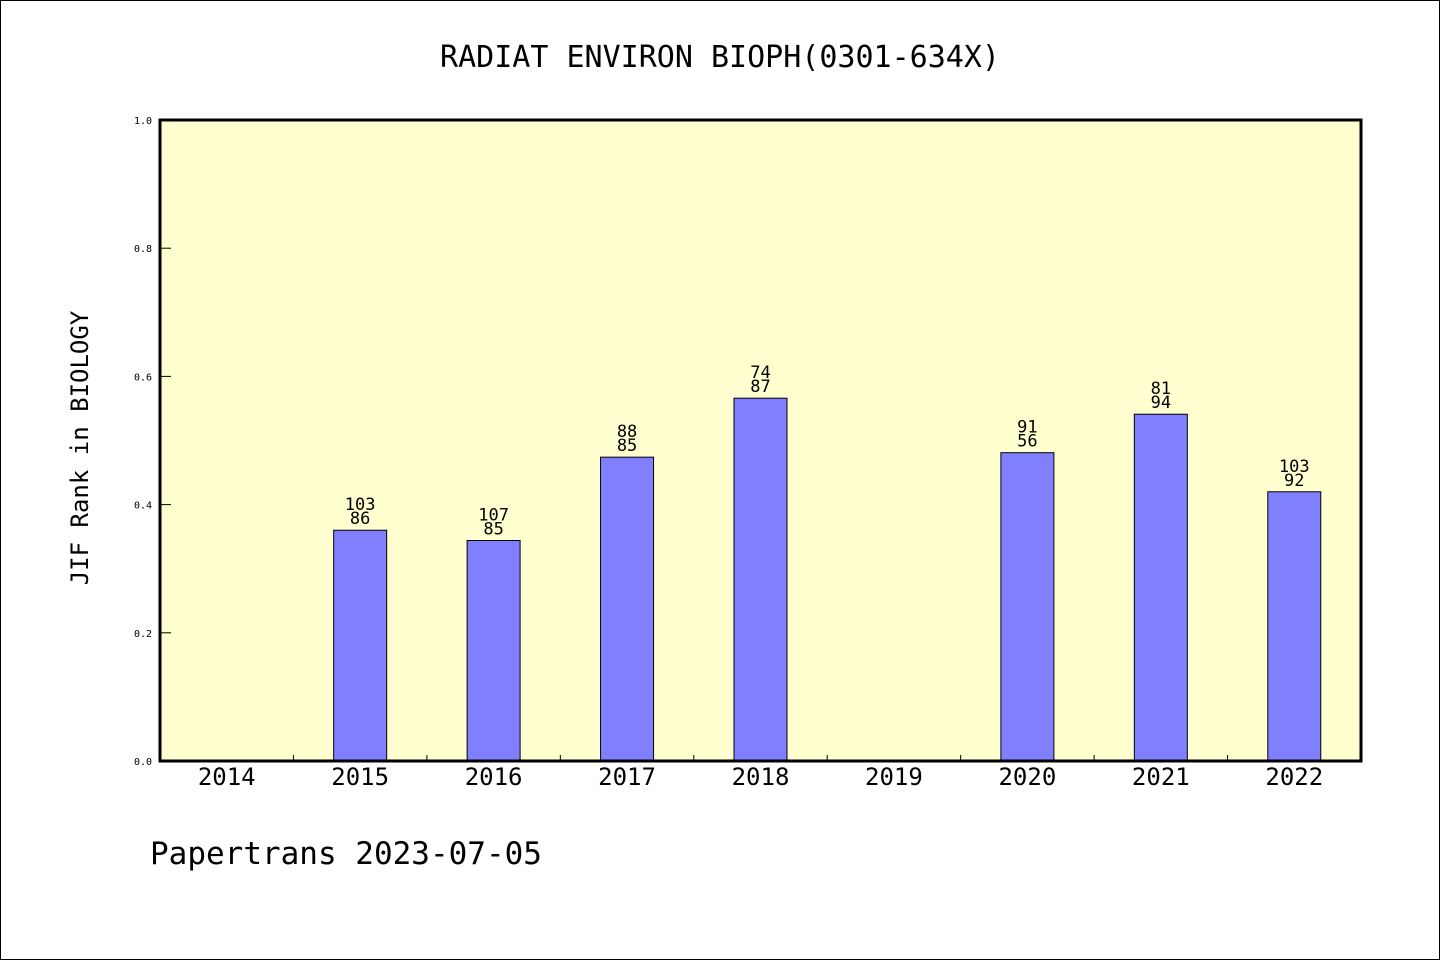  I want to click on x-tick-label: 2017, so click(627, 777).